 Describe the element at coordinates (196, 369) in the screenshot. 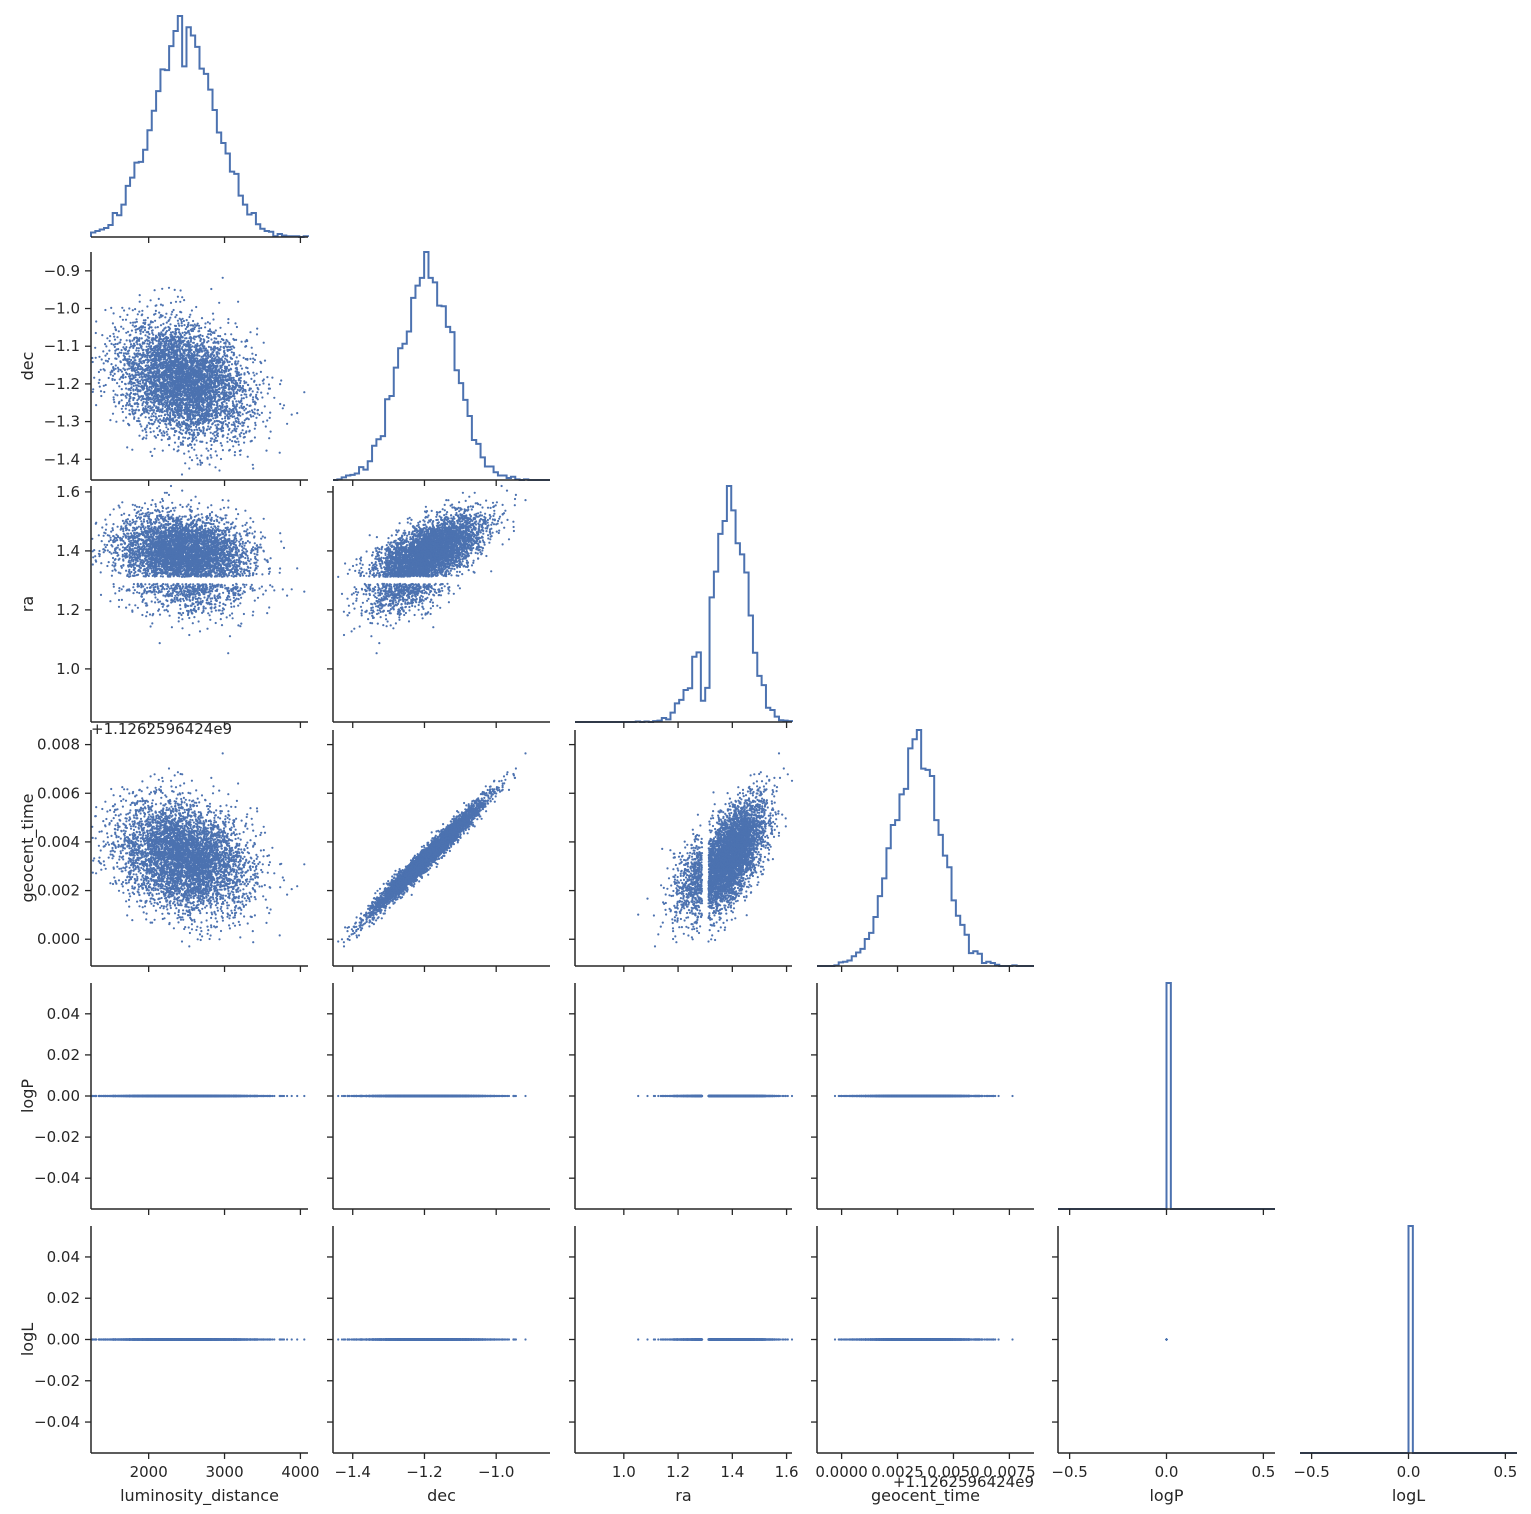

I see `panel-dec-vs-luminosity_distance` at that location.